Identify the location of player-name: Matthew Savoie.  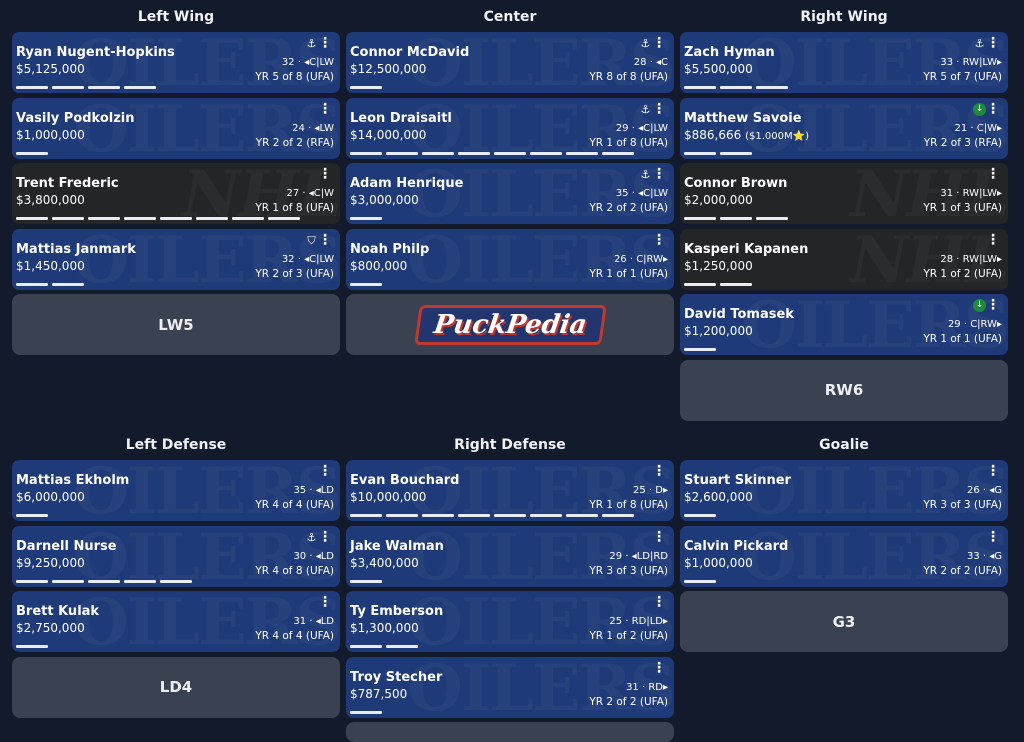
(743, 118).